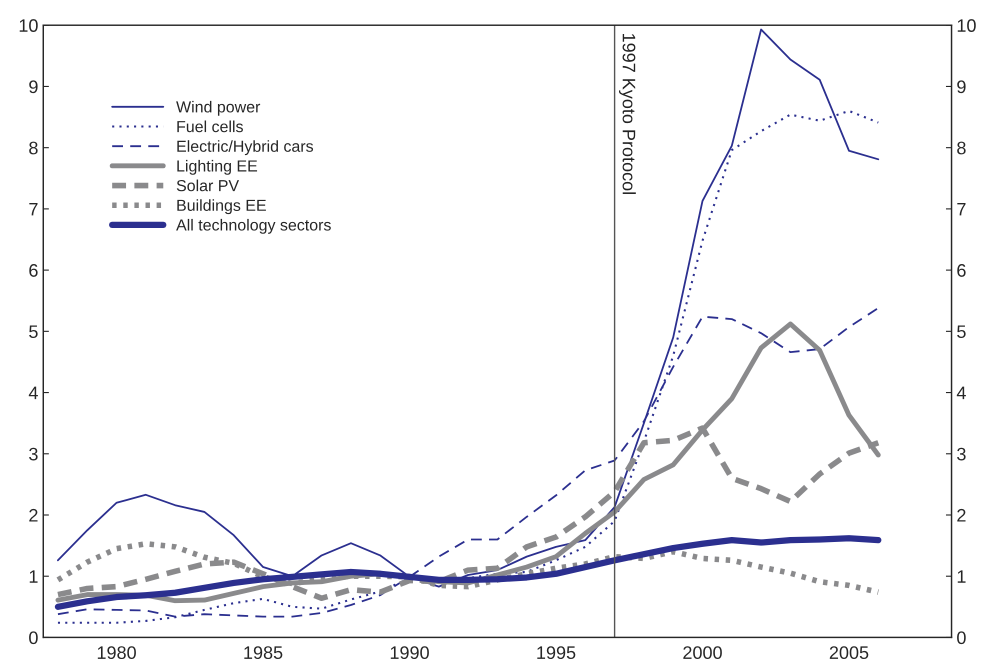 Image resolution: width=984 pixels, height=664 pixels. Describe the element at coordinates (961, 331) in the screenshot. I see `y2-tick-label: 5` at that location.